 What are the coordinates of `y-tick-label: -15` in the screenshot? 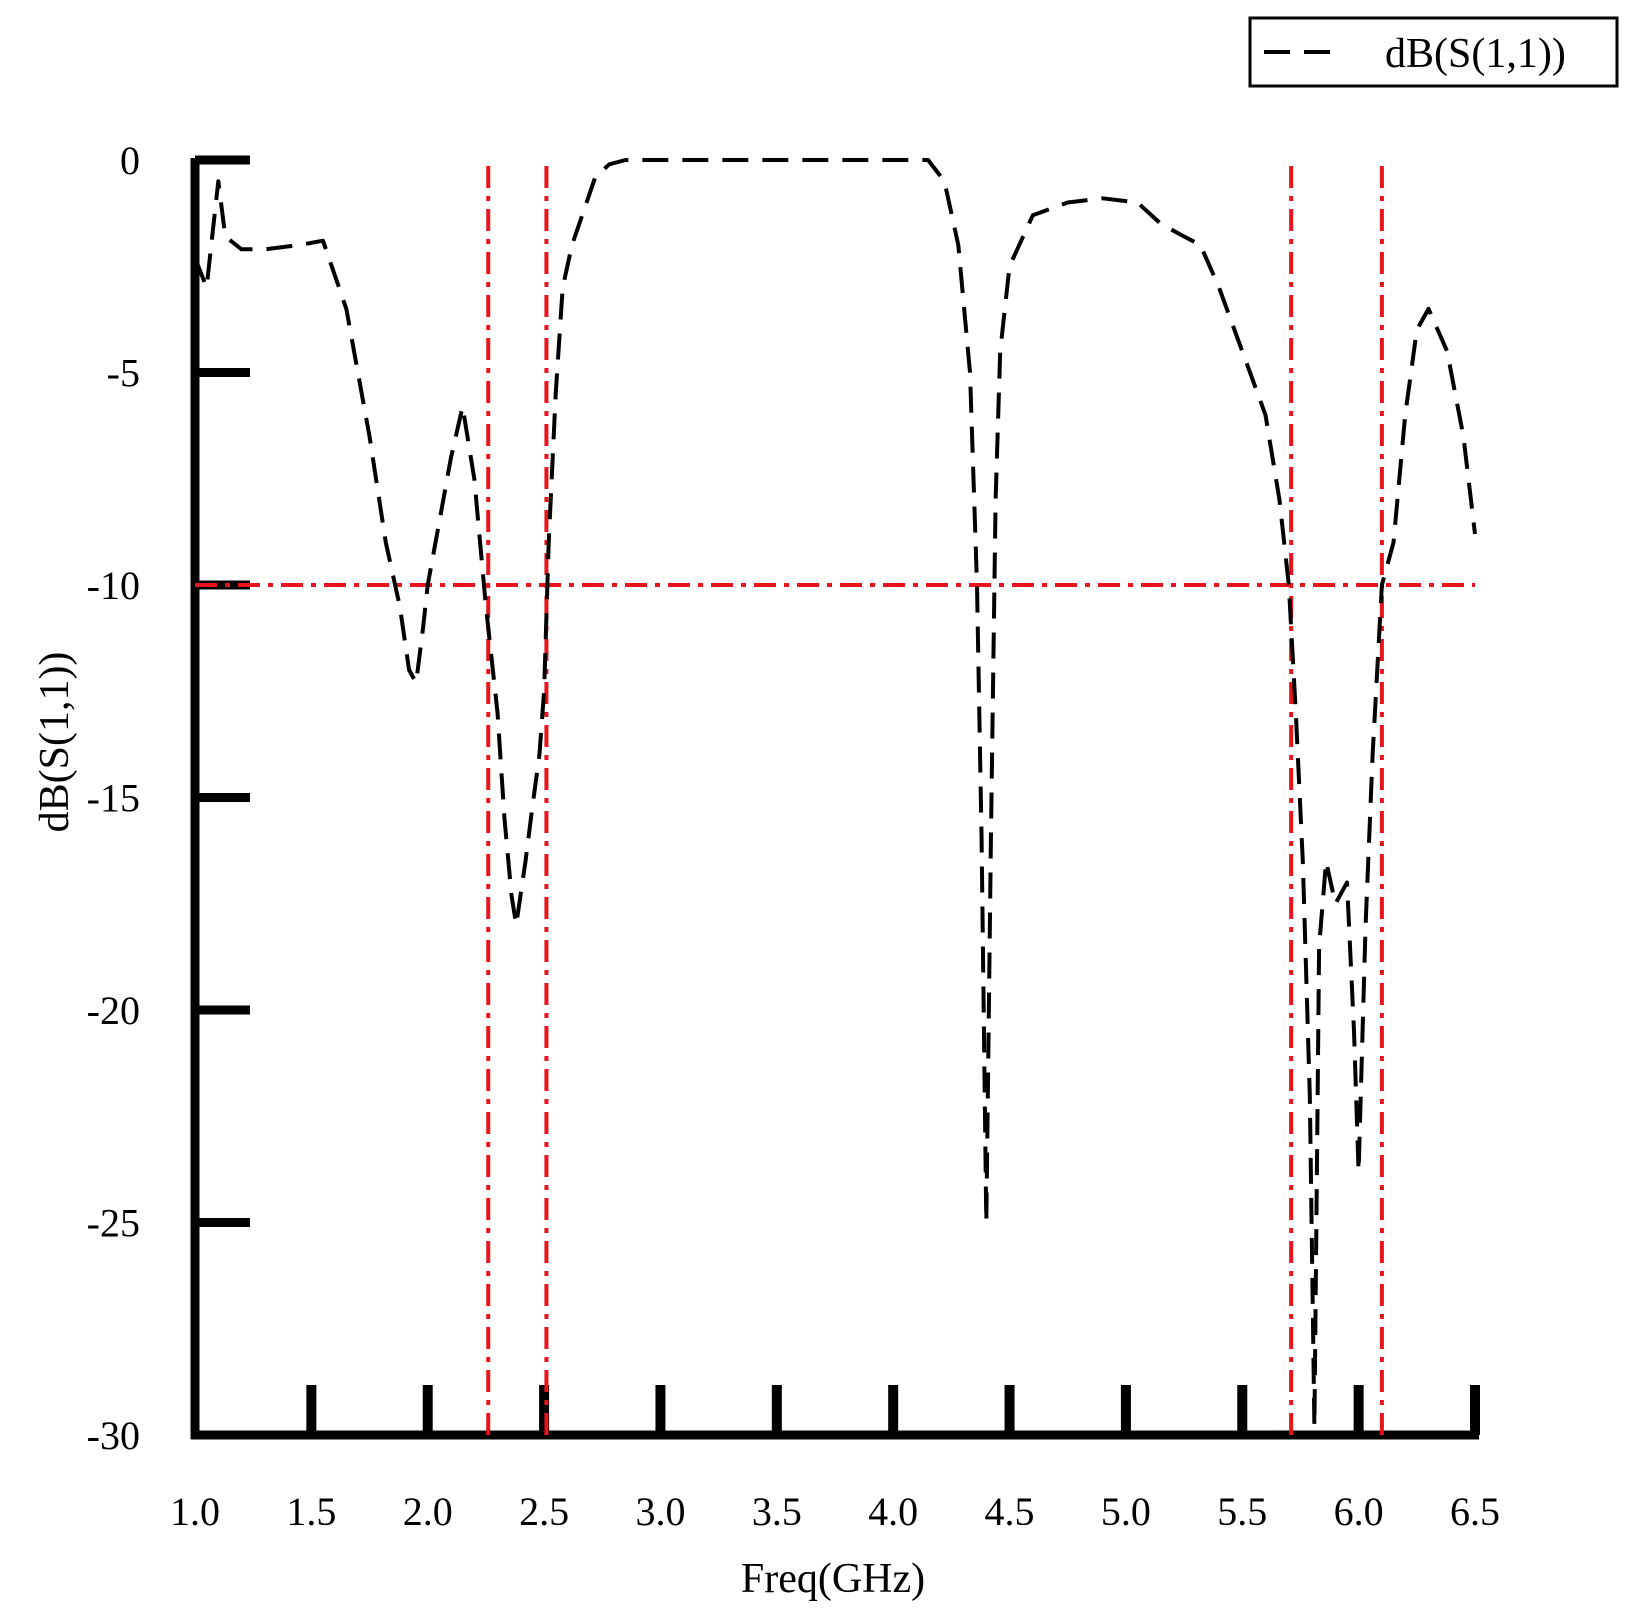 It's located at (113, 798).